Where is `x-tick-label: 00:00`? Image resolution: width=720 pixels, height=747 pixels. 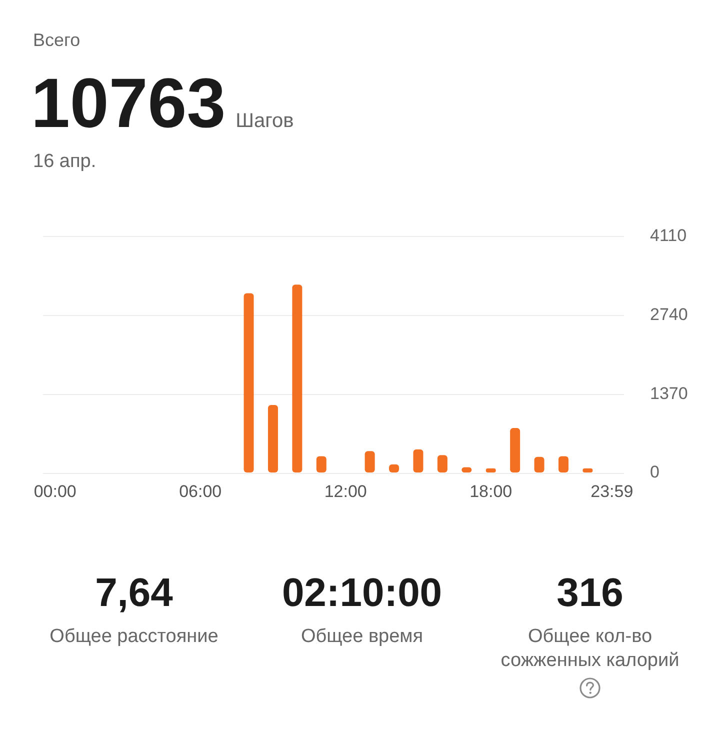 x-tick-label: 00:00 is located at coordinates (55, 491).